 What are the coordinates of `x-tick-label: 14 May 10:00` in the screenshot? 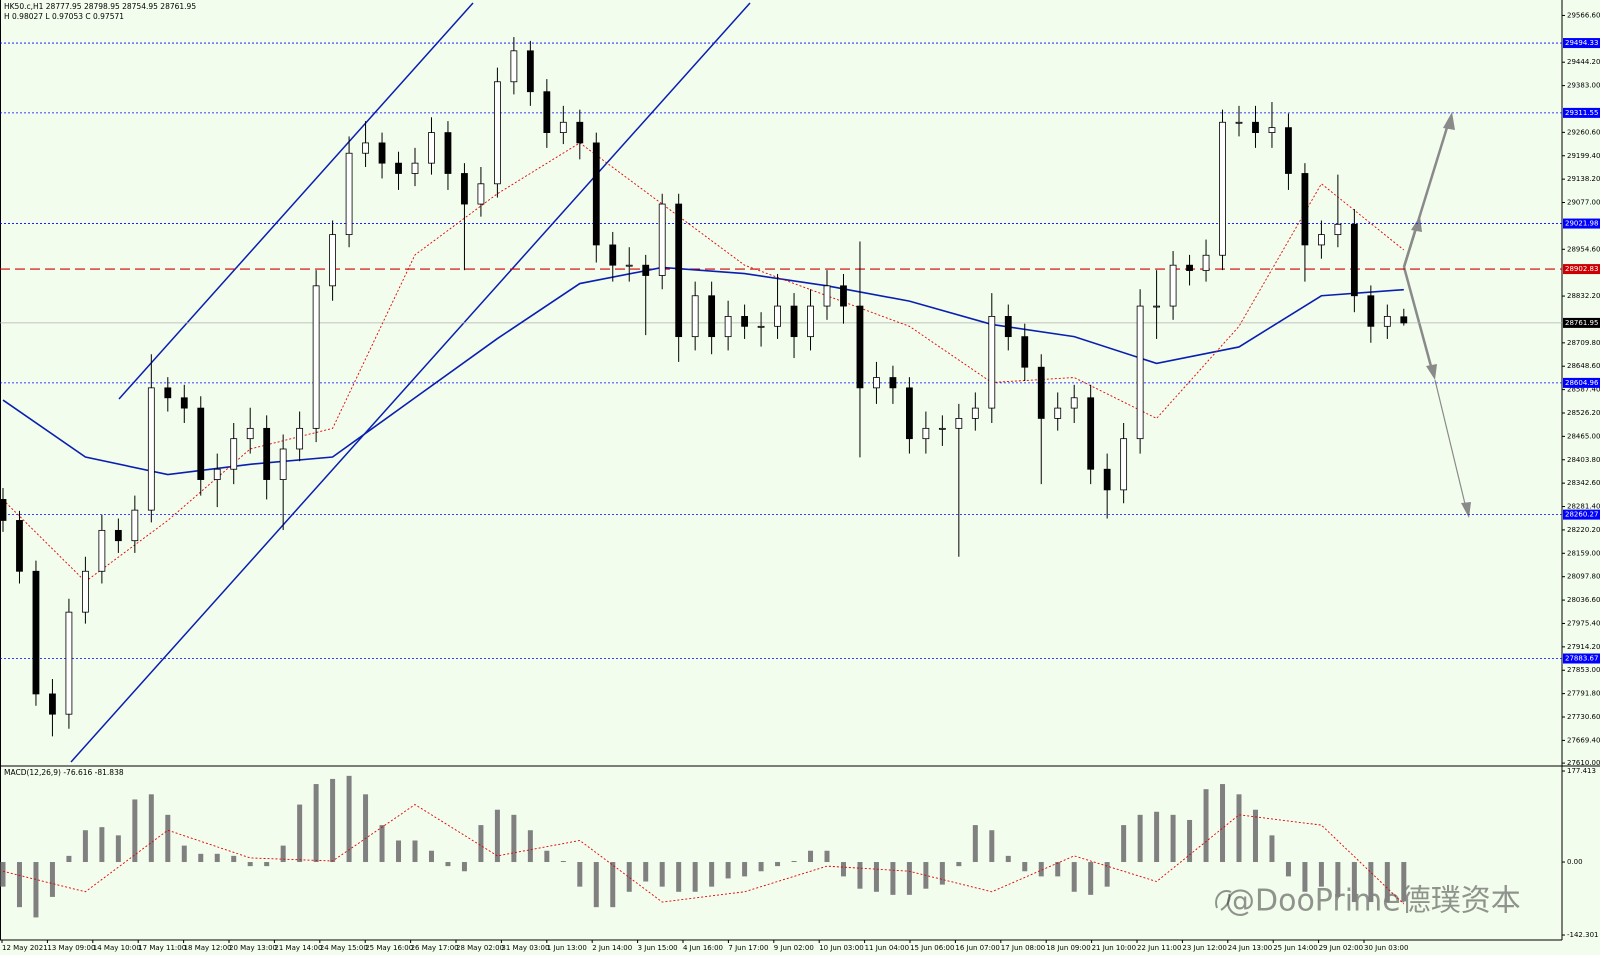 It's located at (117, 948).